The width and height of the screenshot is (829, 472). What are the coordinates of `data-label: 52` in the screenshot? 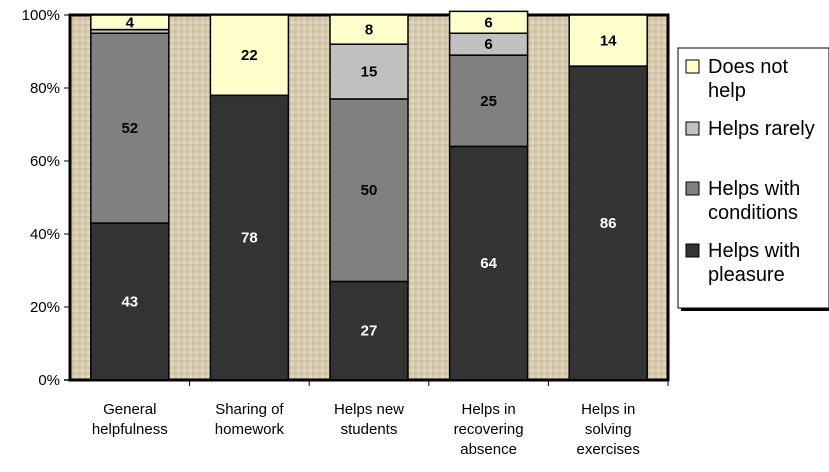 It's located at (129, 128).